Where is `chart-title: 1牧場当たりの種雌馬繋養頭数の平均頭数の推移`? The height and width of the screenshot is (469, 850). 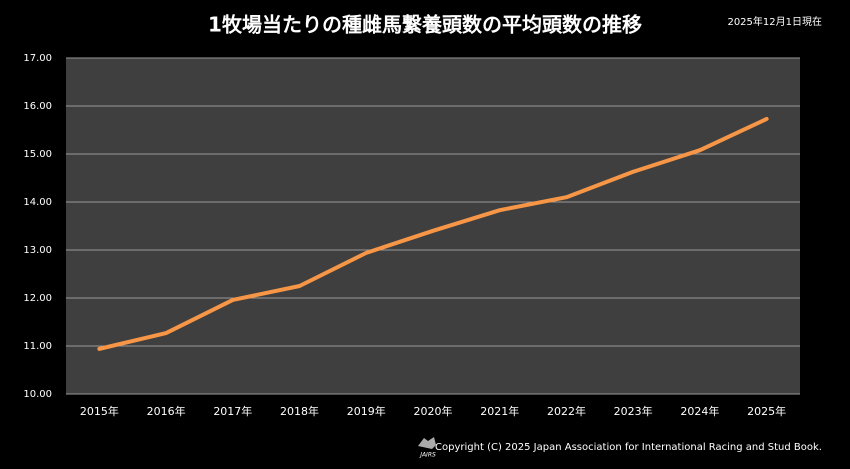
chart-title: 1牧場当たりの種雌馬繋養頭数の平均頭数の推移 is located at coordinates (425, 25).